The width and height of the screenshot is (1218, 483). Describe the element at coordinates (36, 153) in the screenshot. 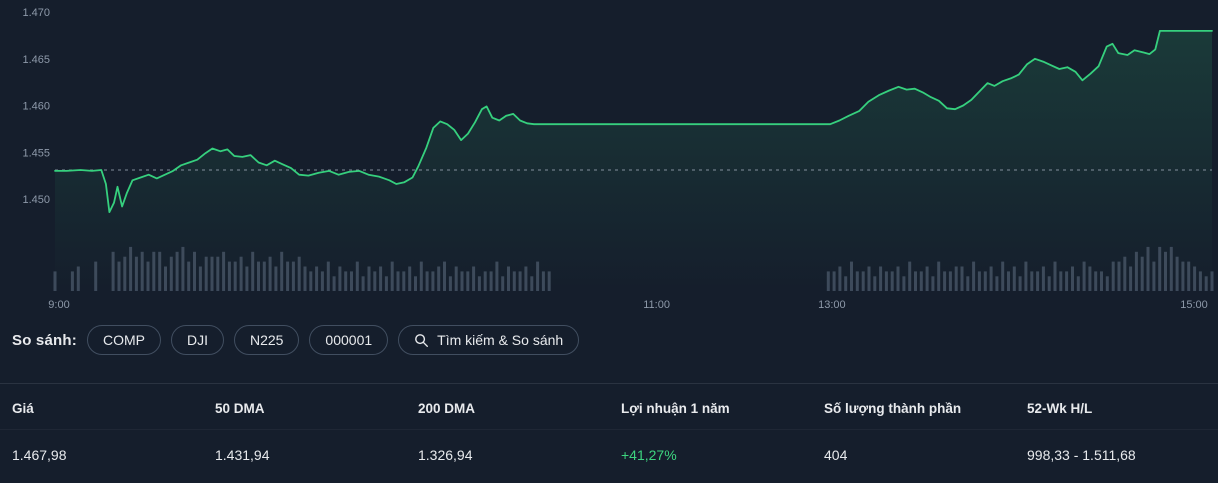

I see `y-axis-label: 1.455` at that location.